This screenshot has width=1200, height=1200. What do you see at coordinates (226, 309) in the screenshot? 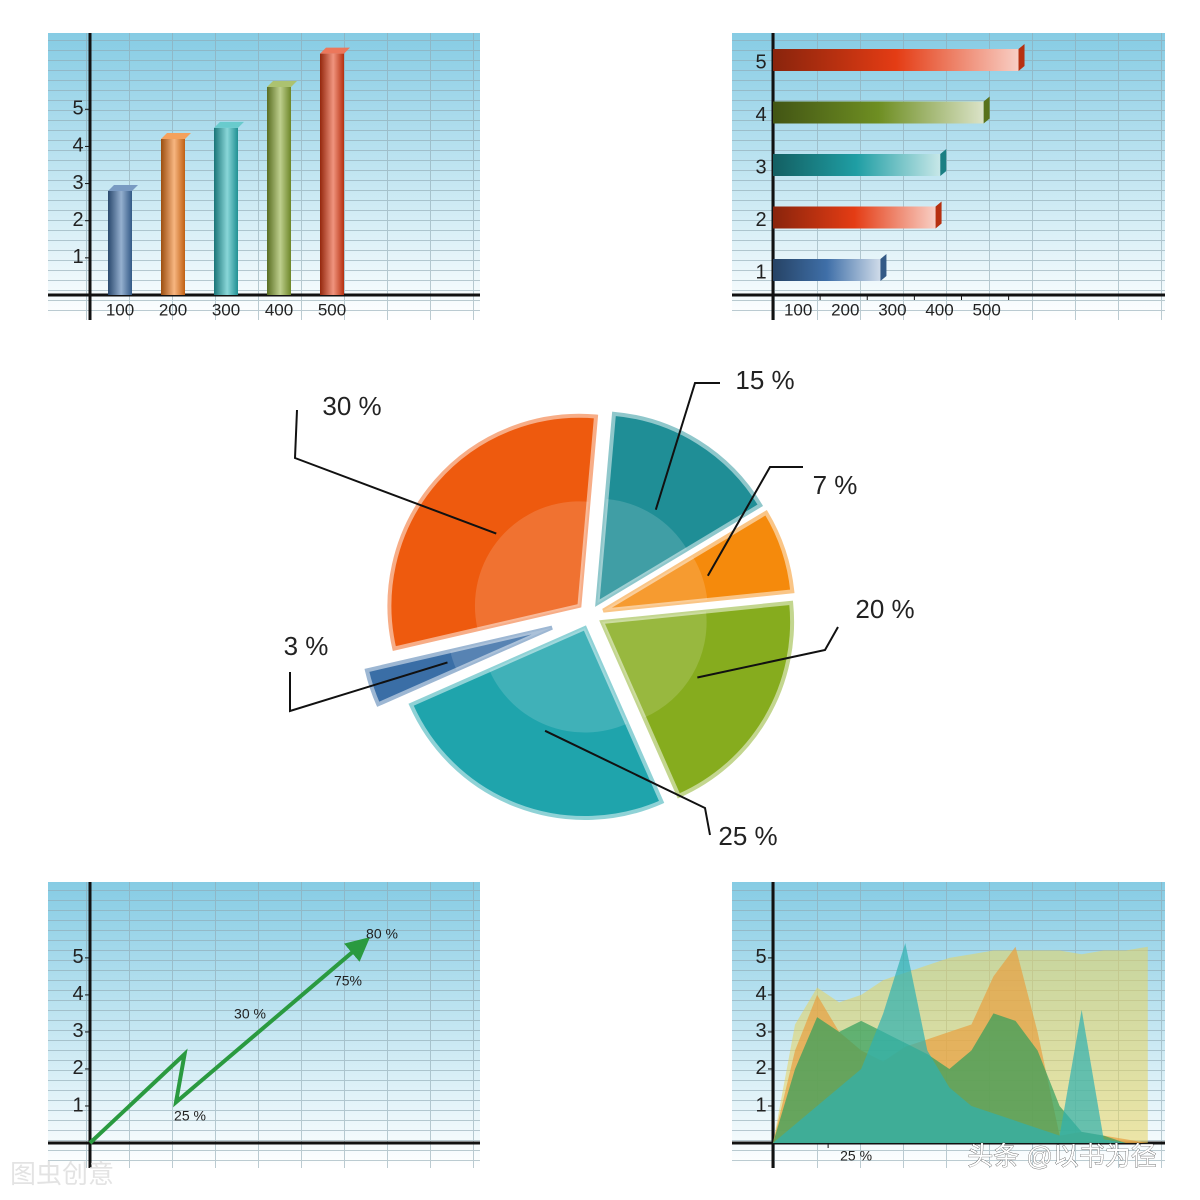
I see `x-tick-label: 300` at bounding box center [226, 309].